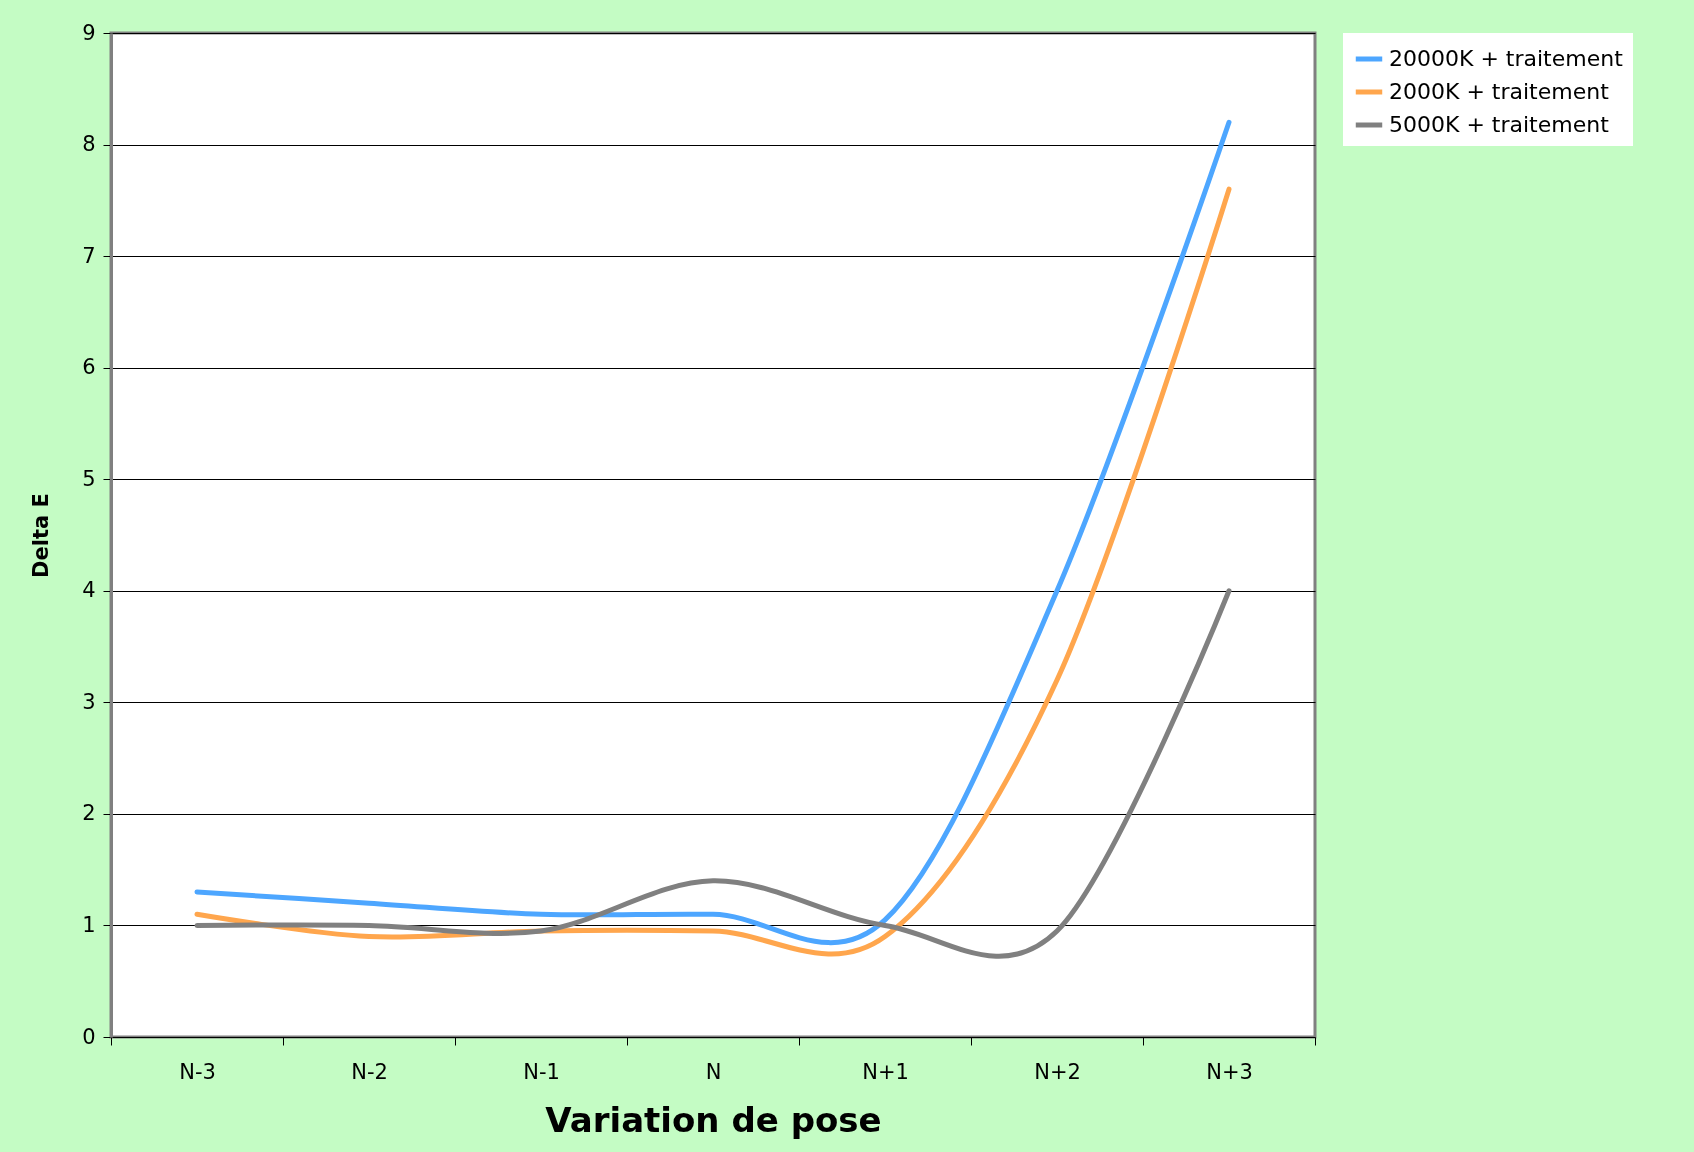 Image resolution: width=1694 pixels, height=1152 pixels. I want to click on y-tick-label: 1, so click(89, 924).